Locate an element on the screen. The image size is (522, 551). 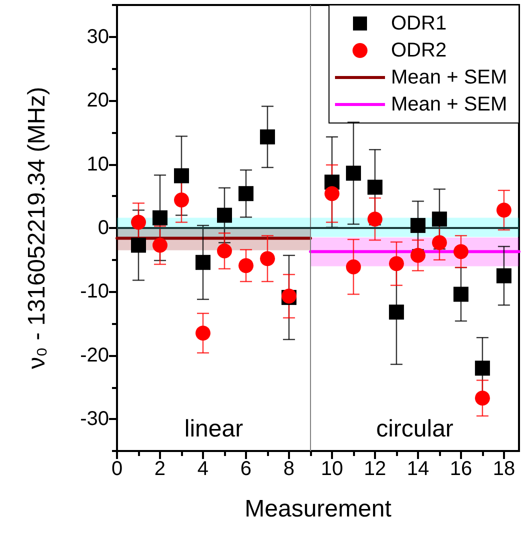
x-axis-title: Measurement is located at coordinates (318, 509).